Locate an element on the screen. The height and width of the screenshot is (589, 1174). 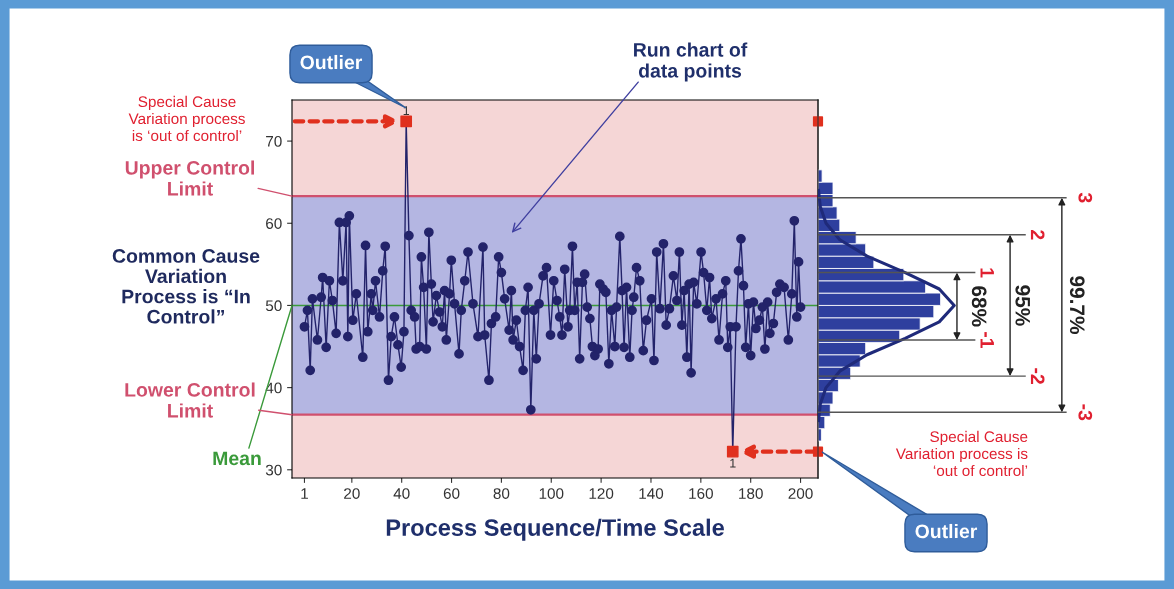
text: -1 is located at coordinates (987, 340).